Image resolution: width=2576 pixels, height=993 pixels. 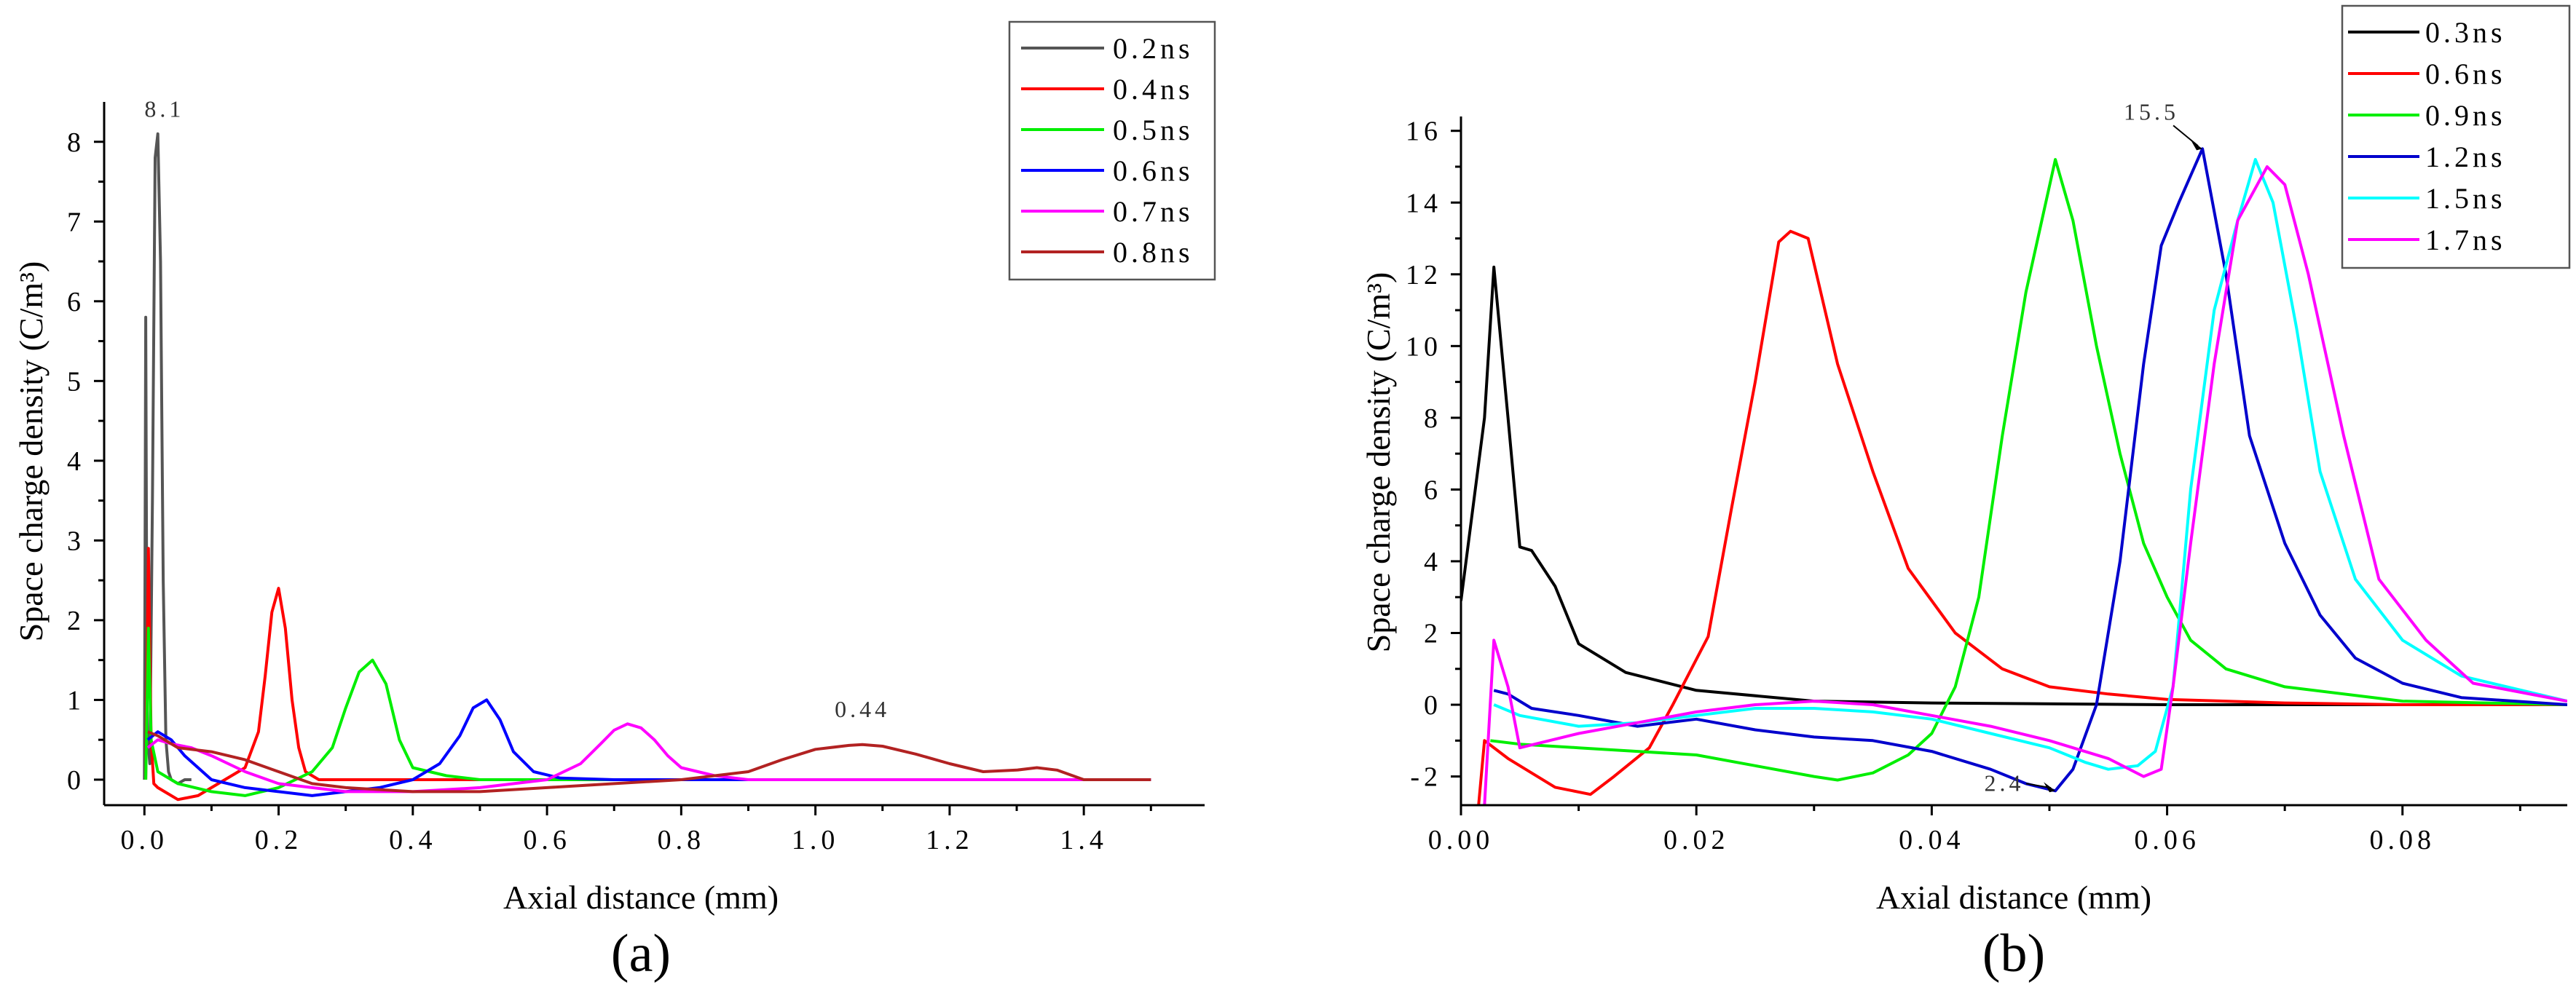 I want to click on panel-b-annotation: 2.4, so click(x=2005, y=783).